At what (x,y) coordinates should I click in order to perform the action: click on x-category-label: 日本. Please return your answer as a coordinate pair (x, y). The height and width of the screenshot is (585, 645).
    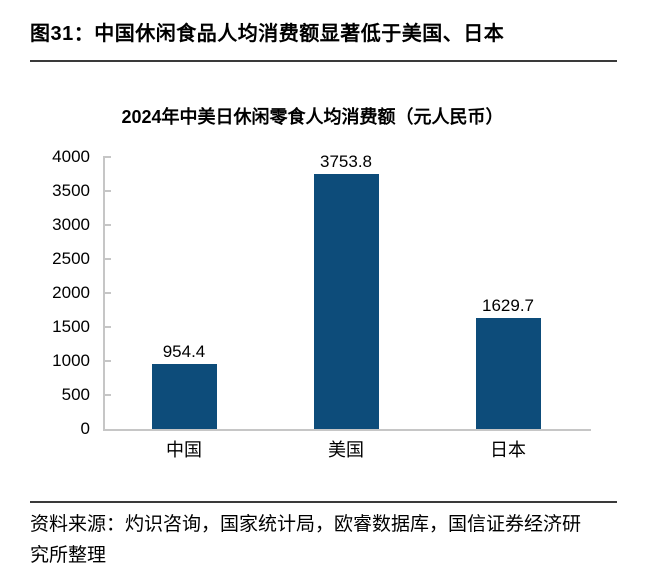
    Looking at the image, I should click on (508, 450).